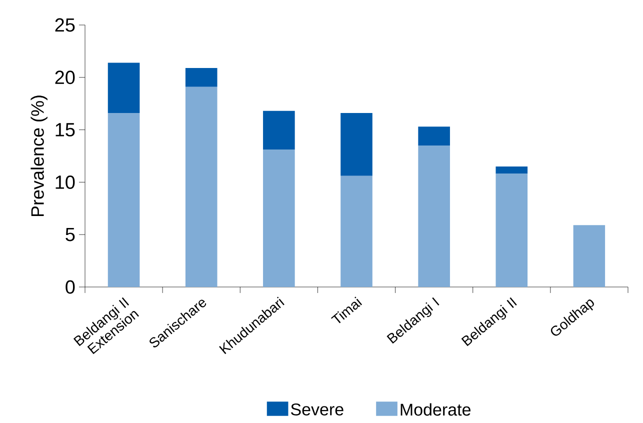 This screenshot has height=423, width=643. What do you see at coordinates (65, 129) in the screenshot?
I see `y-tick-label: 15` at bounding box center [65, 129].